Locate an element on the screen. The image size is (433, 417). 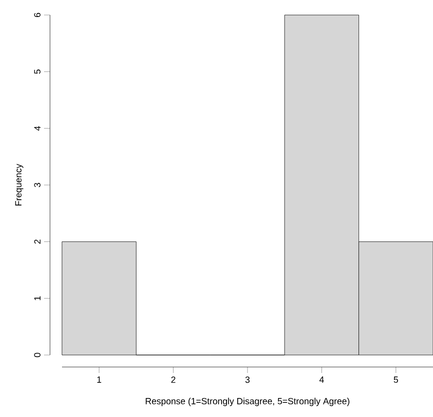
x-tick-label: 1 is located at coordinates (99, 379).